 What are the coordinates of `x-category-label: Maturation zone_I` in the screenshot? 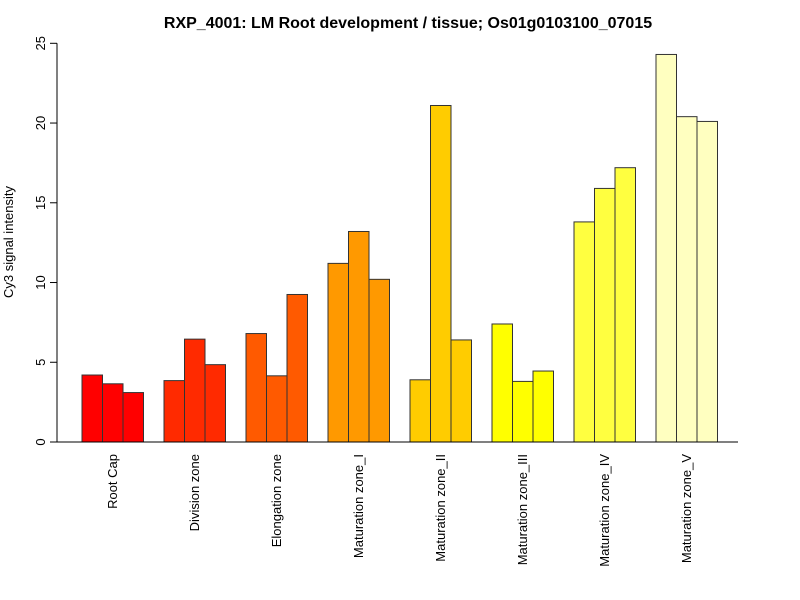 It's located at (358, 506).